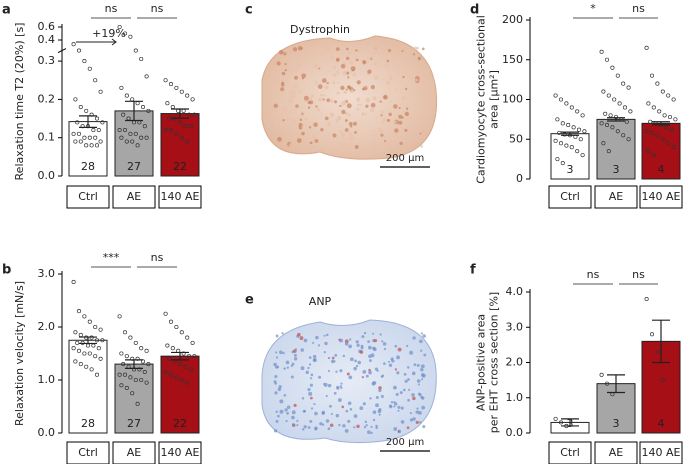 This screenshot has width=685, height=468. Describe the element at coordinates (47, 379) in the screenshot. I see `y-tick-label: 1.0` at that location.